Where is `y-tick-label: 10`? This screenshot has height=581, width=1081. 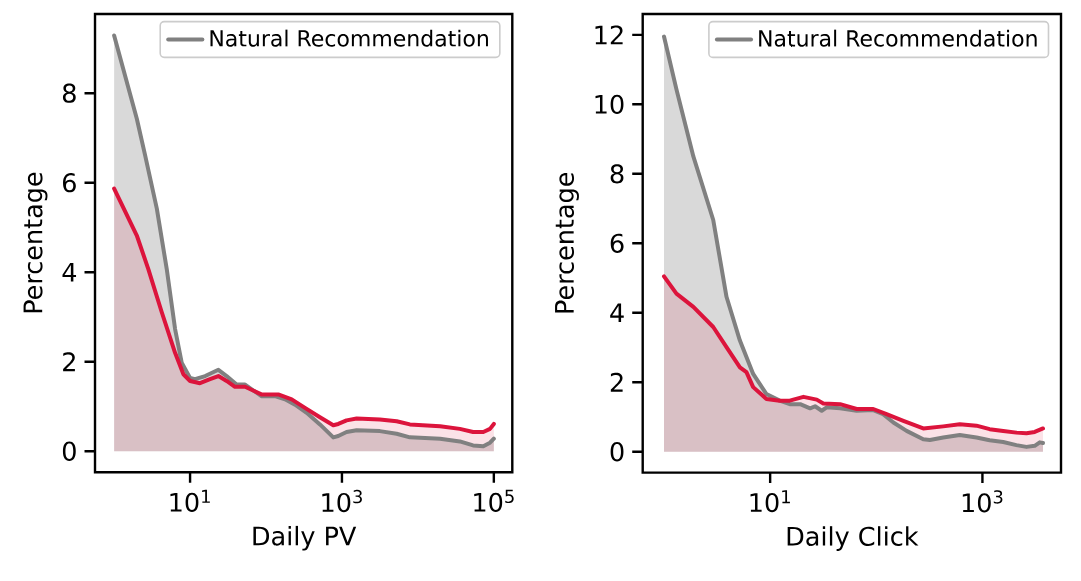
y-tick-label: 10 is located at coordinates (609, 104).